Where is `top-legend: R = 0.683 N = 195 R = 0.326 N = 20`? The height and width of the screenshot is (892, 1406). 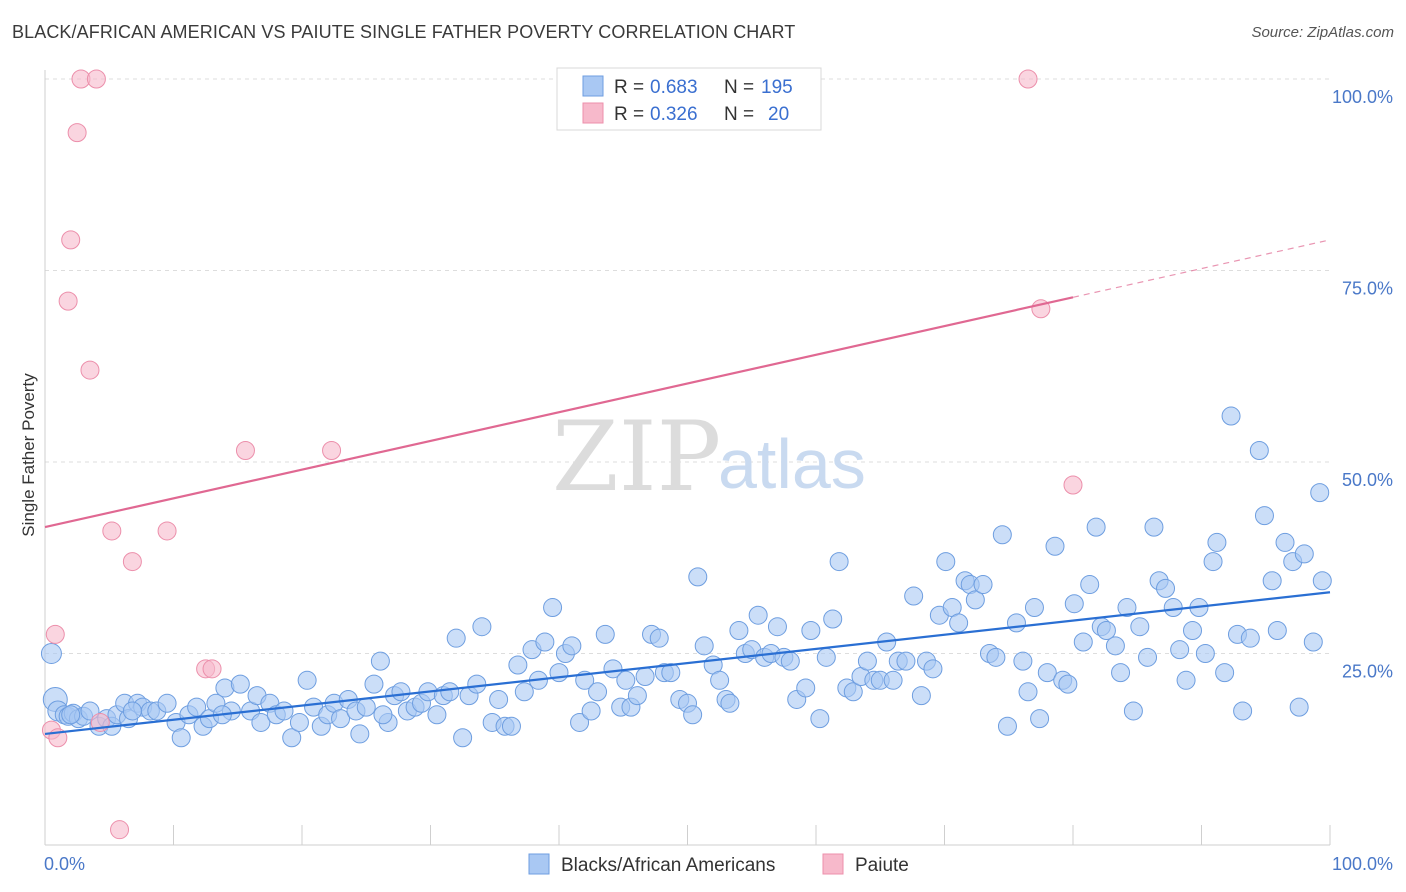 top-legend: R = 0.683 N = 195 R = 0.326 N = 20 is located at coordinates (689, 99).